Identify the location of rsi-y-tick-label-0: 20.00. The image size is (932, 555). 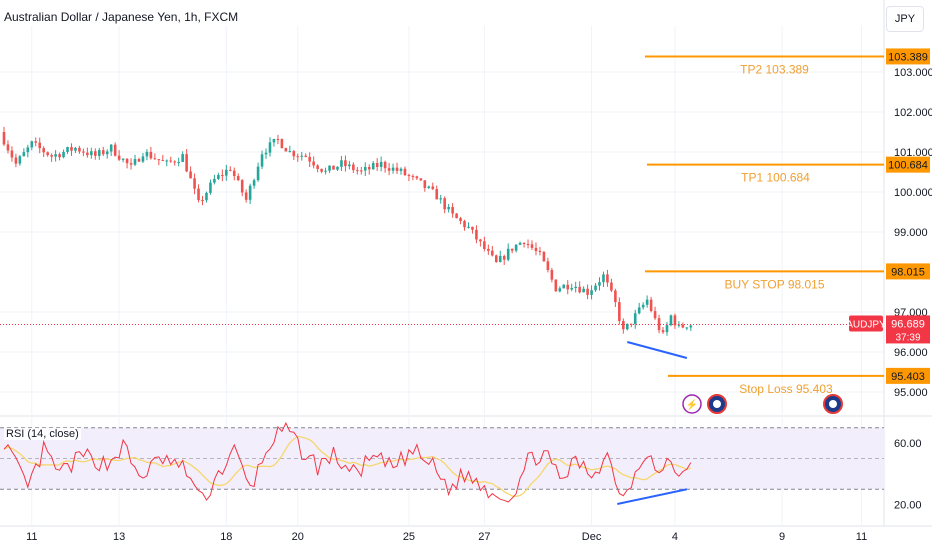
(908, 506).